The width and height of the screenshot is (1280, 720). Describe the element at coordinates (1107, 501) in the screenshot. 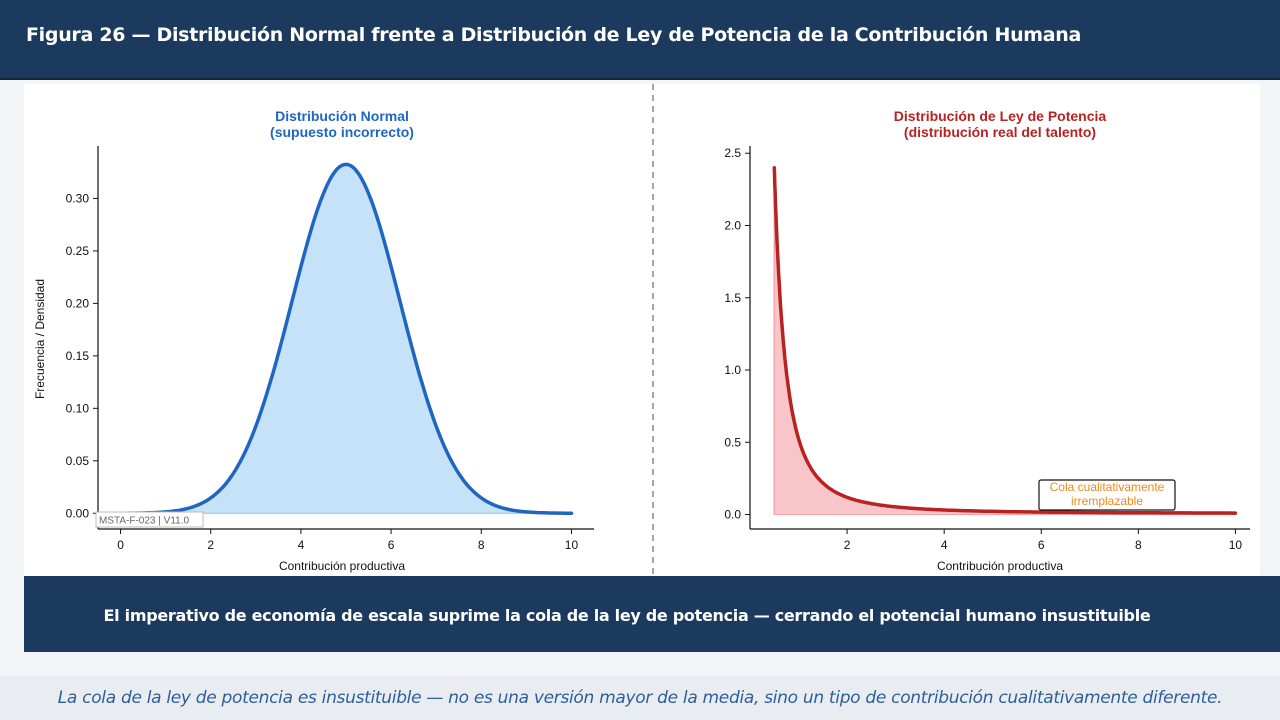

I see `tail-annotation-line-2: irremplazable` at that location.